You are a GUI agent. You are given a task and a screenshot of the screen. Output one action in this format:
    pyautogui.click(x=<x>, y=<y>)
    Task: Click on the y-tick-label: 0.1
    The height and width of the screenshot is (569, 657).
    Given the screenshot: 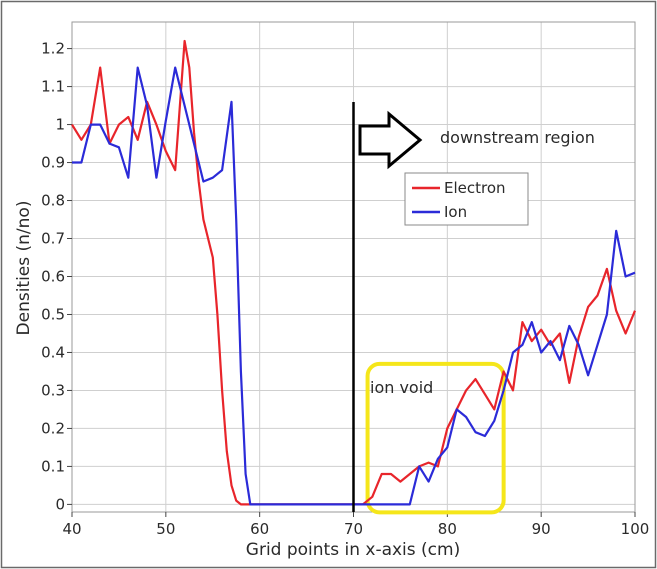 What is the action you would take?
    pyautogui.click(x=53, y=466)
    